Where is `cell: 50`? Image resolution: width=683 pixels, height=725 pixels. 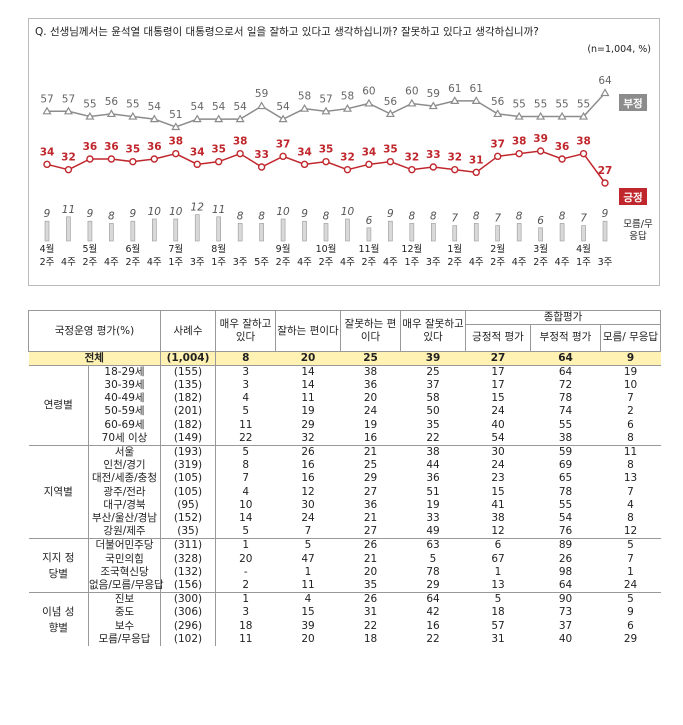
cell: 50 is located at coordinates (433, 411).